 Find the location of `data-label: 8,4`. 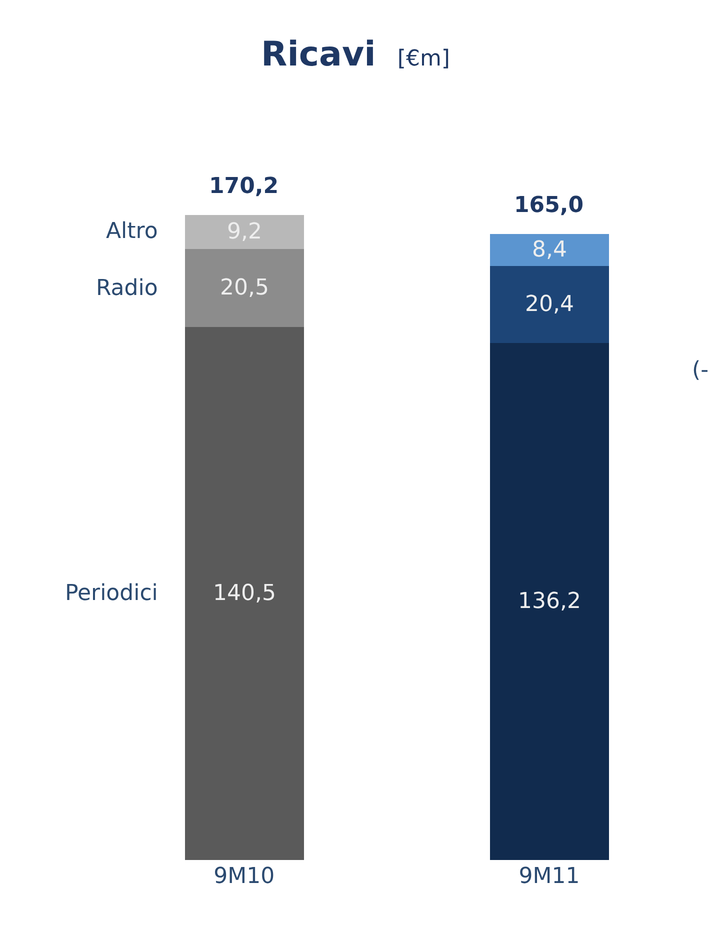

data-label: 8,4 is located at coordinates (549, 250).